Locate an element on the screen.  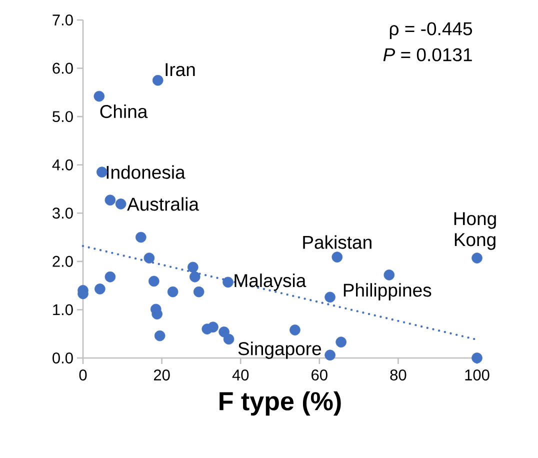
annotation: ρ = -0.445 is located at coordinates (431, 30).